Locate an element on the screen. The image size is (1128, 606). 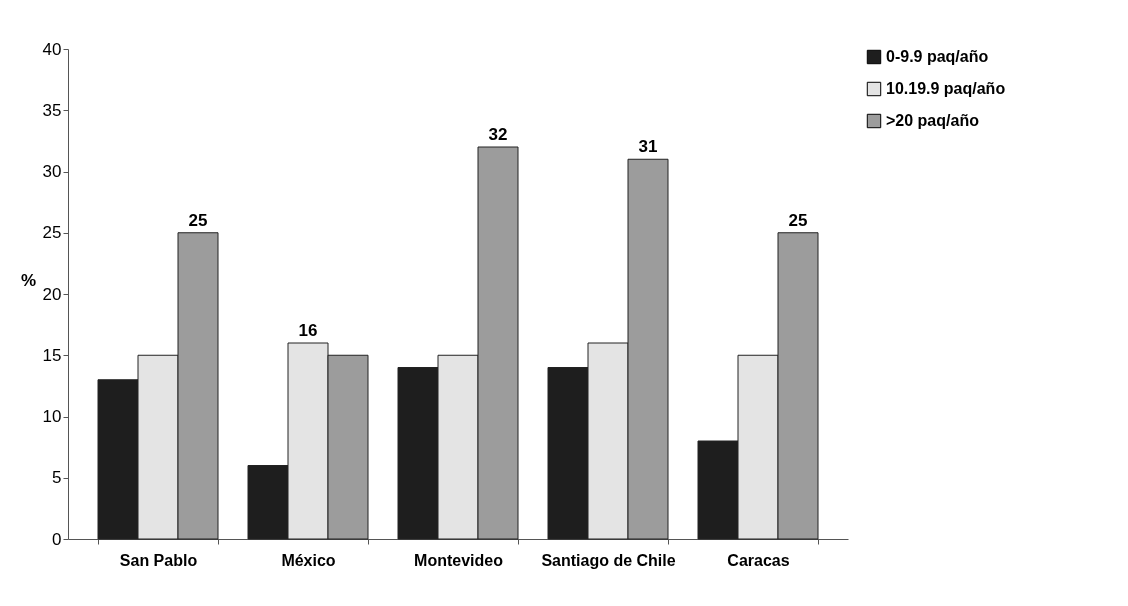
legend-label: >20 paq/año is located at coordinates (933, 120).